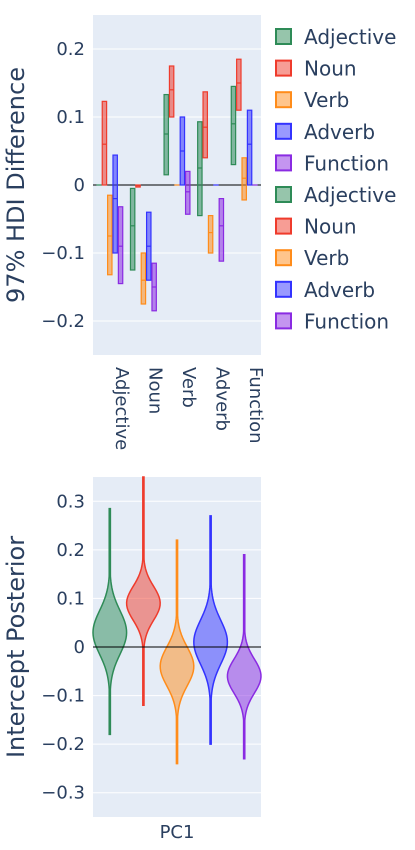 The width and height of the screenshot is (415, 850). What do you see at coordinates (110, 235) in the screenshot?
I see `bar-verb-adjective` at bounding box center [110, 235].